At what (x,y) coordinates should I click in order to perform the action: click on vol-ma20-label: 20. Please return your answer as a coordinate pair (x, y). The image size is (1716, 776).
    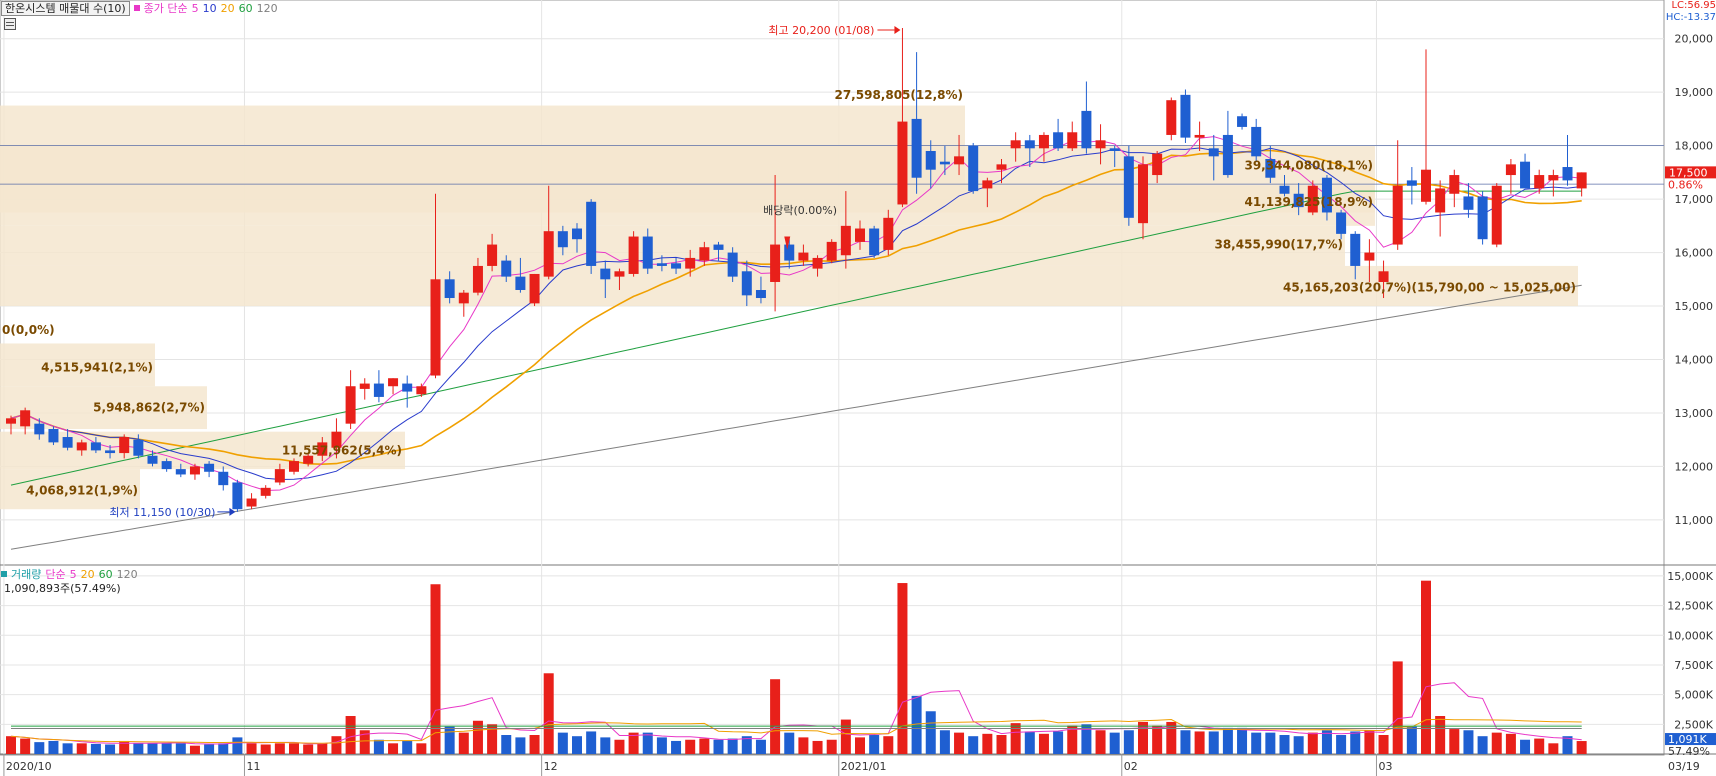
    Looking at the image, I should click on (87, 574).